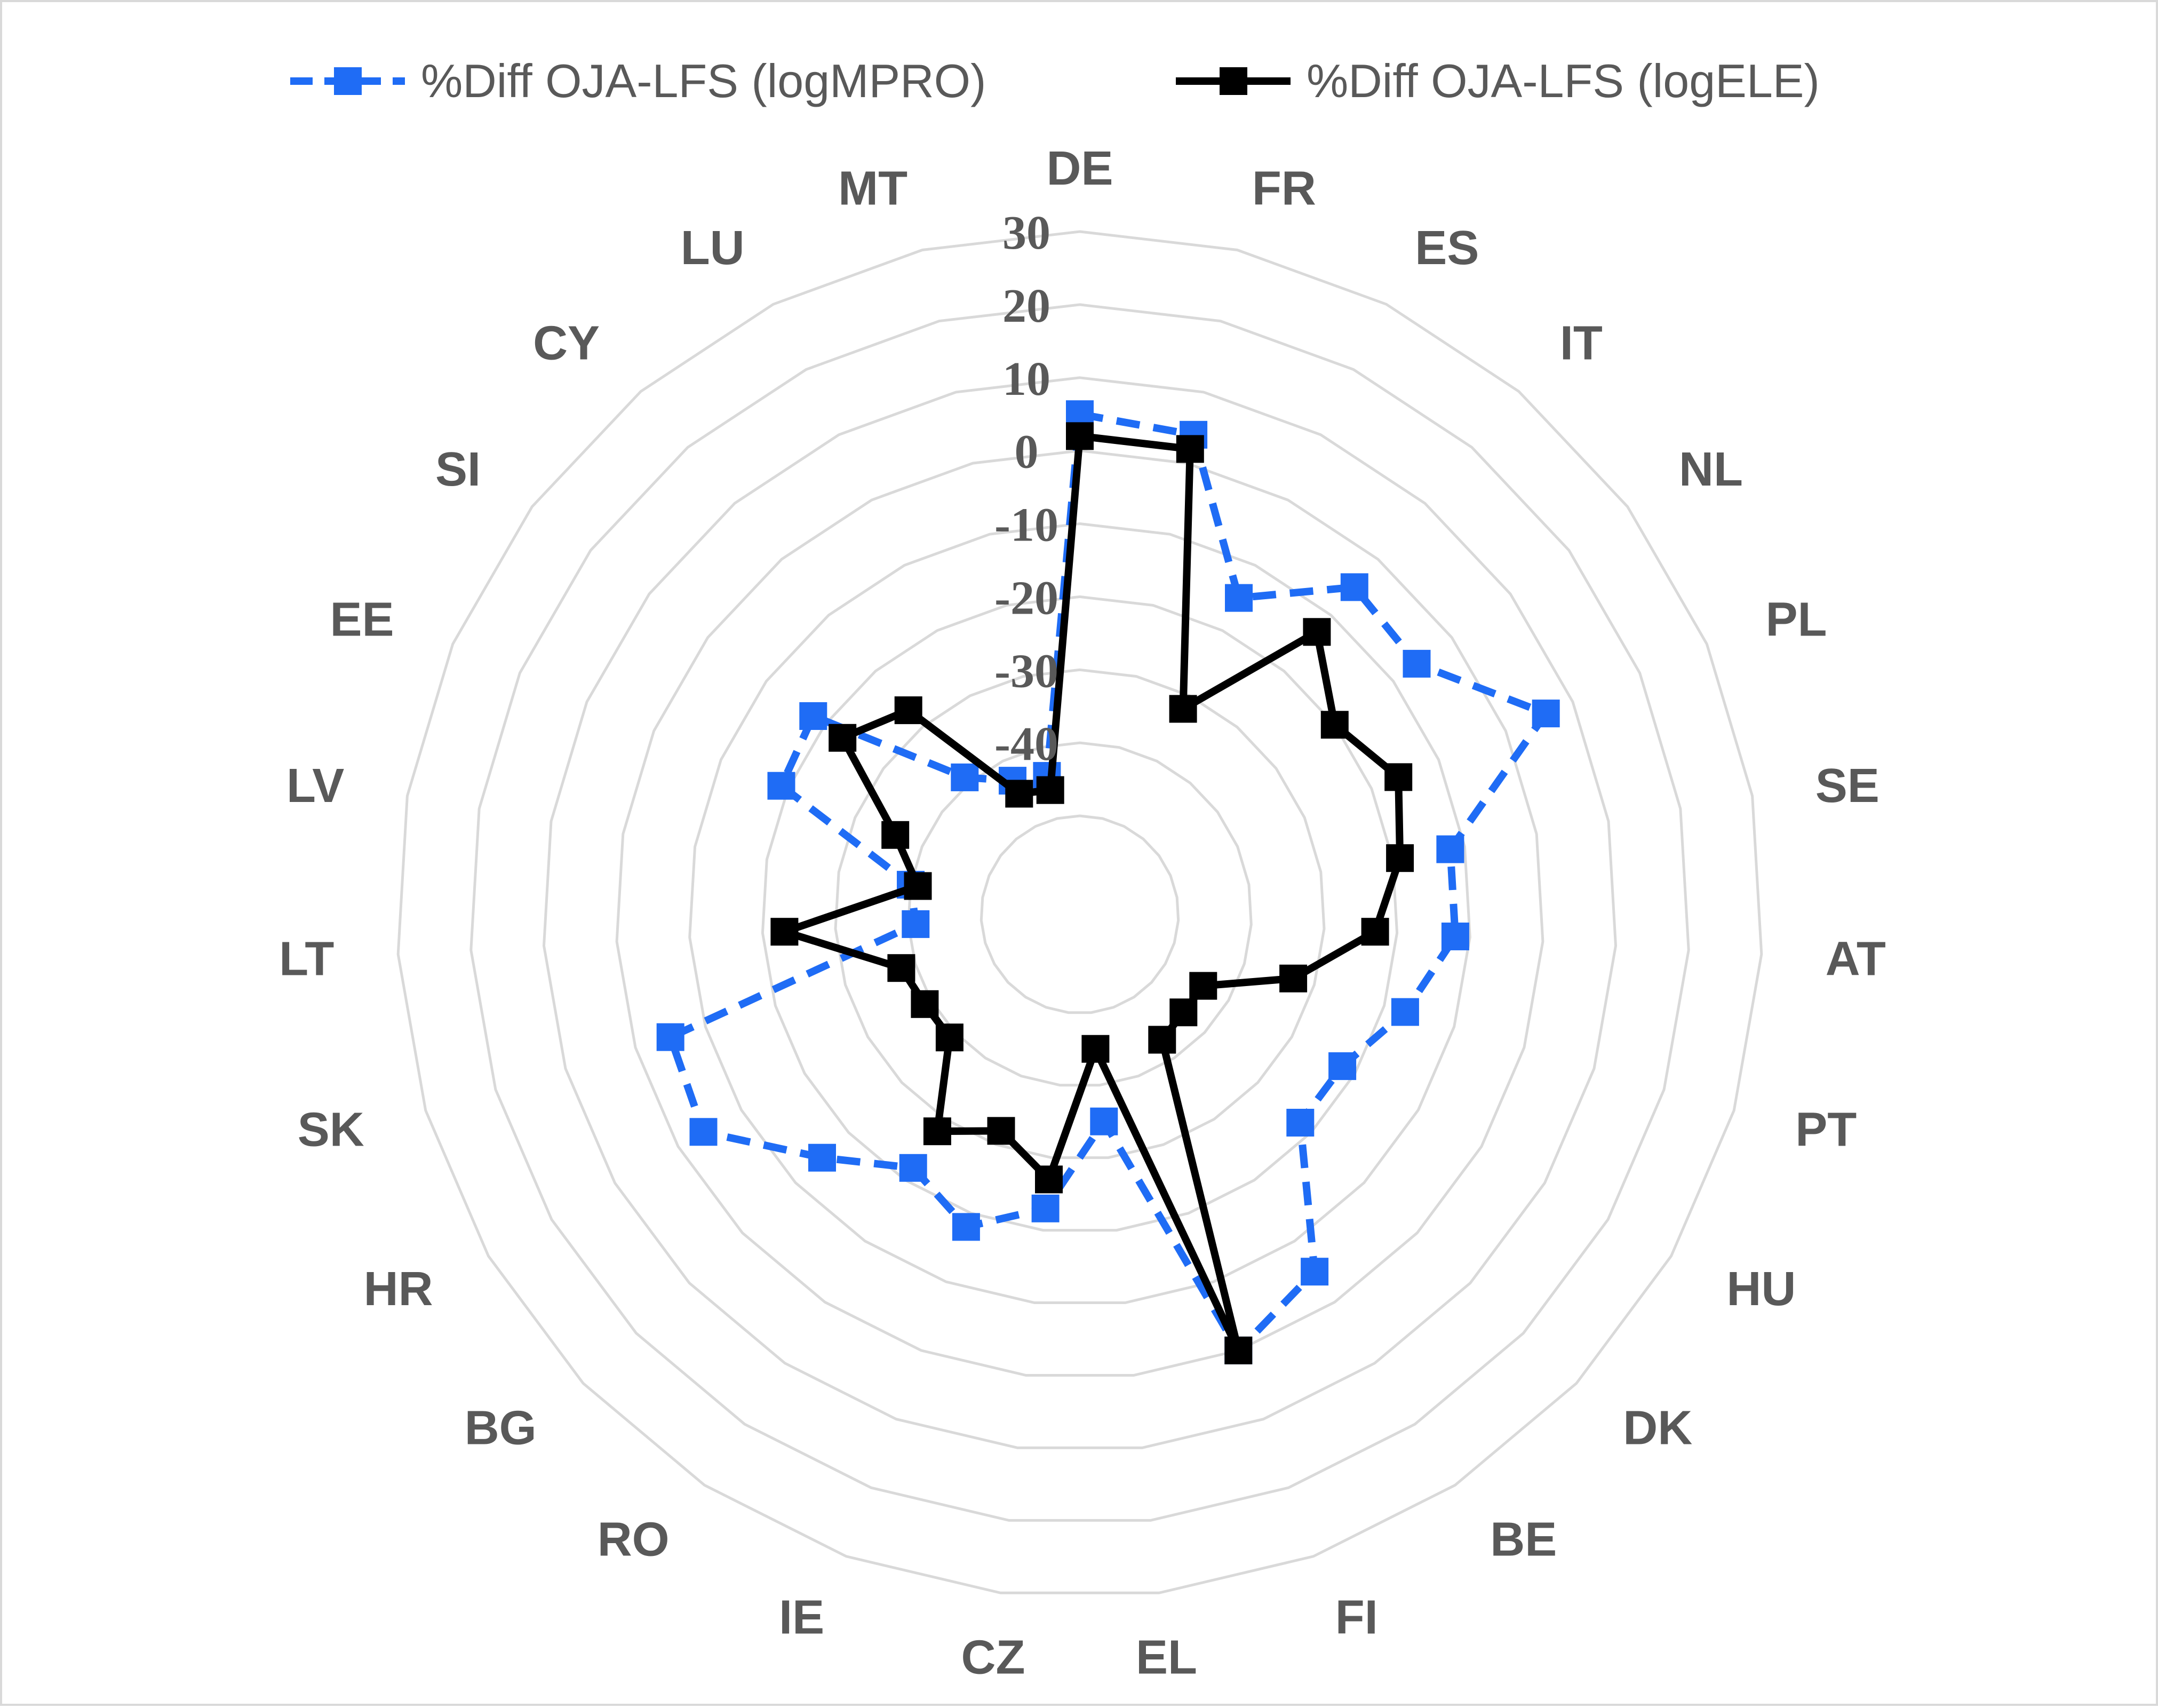 Image resolution: width=2158 pixels, height=1708 pixels. I want to click on category-label-bg: BG, so click(501, 1428).